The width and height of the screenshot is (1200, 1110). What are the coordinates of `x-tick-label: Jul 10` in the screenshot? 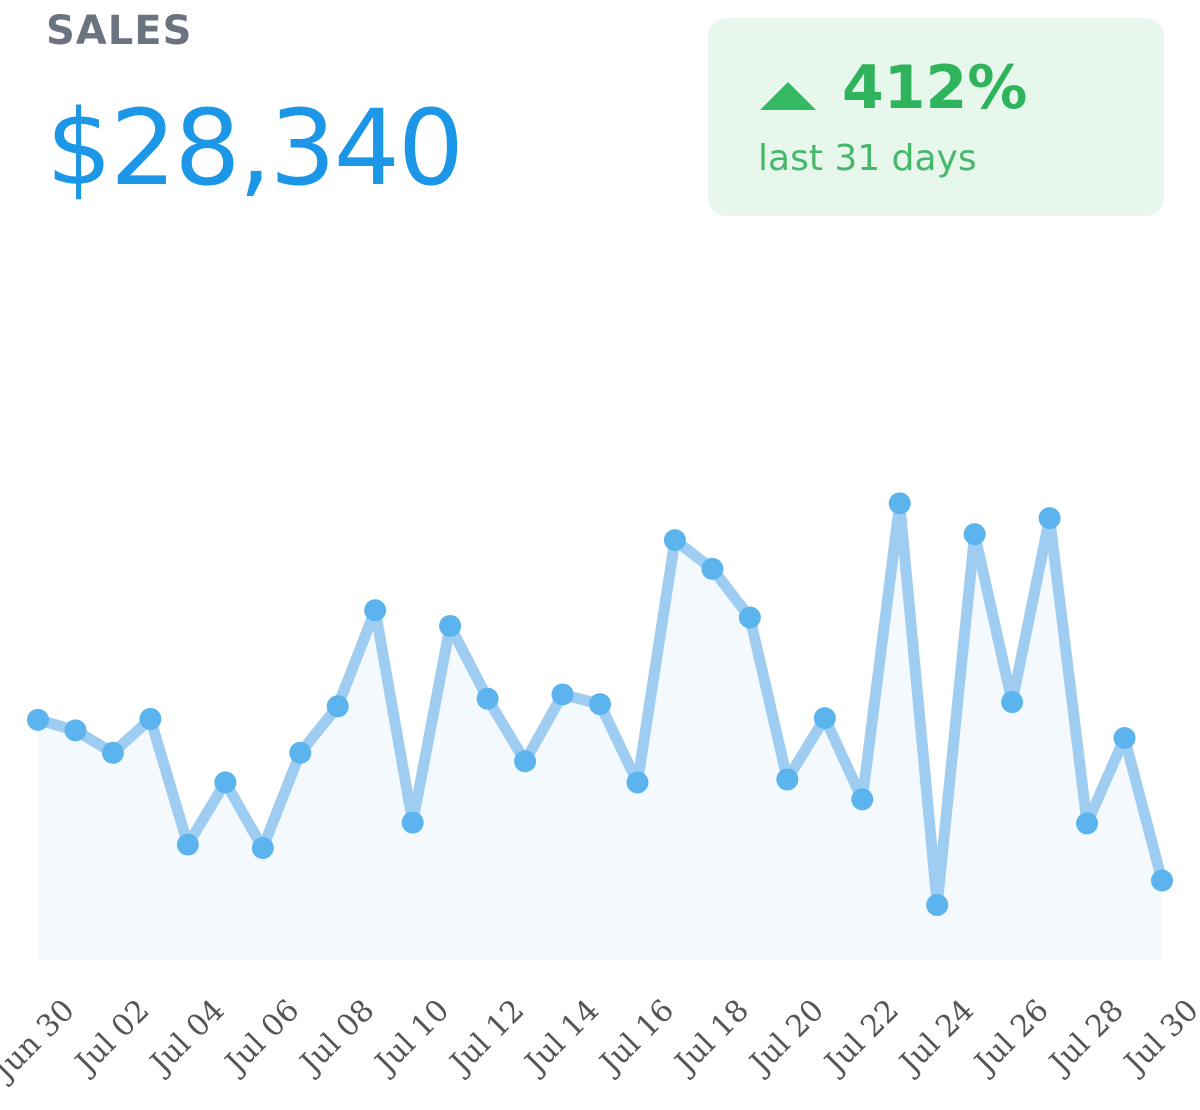 It's located at (412, 1038).